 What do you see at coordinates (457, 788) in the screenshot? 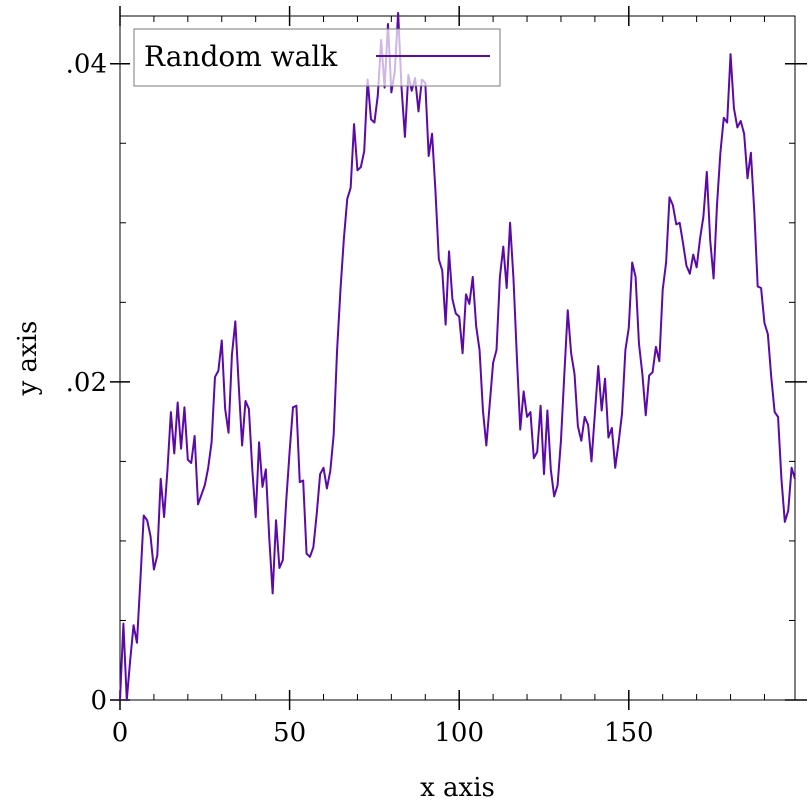
I see `x-axis-label: x axis` at bounding box center [457, 788].